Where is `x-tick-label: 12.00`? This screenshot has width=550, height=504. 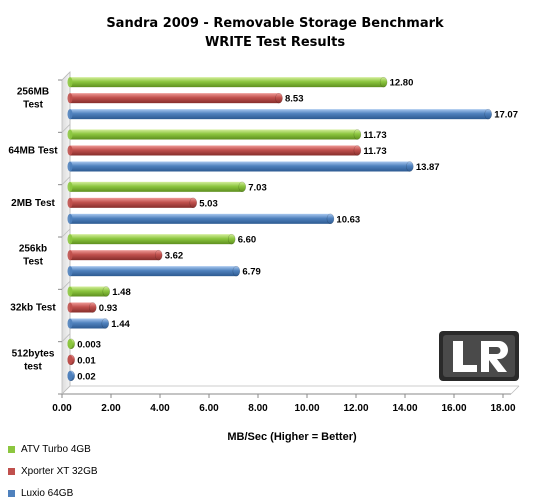
x-tick-label: 12.00 is located at coordinates (355, 408).